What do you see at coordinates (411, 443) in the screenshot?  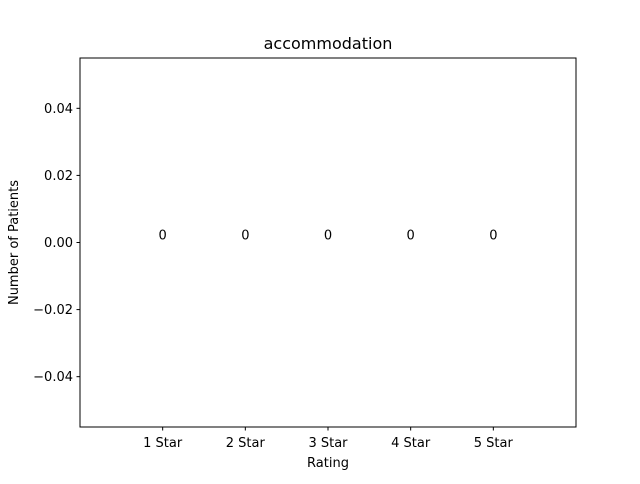 I see `x-tick-label-3: 4 Star` at bounding box center [411, 443].